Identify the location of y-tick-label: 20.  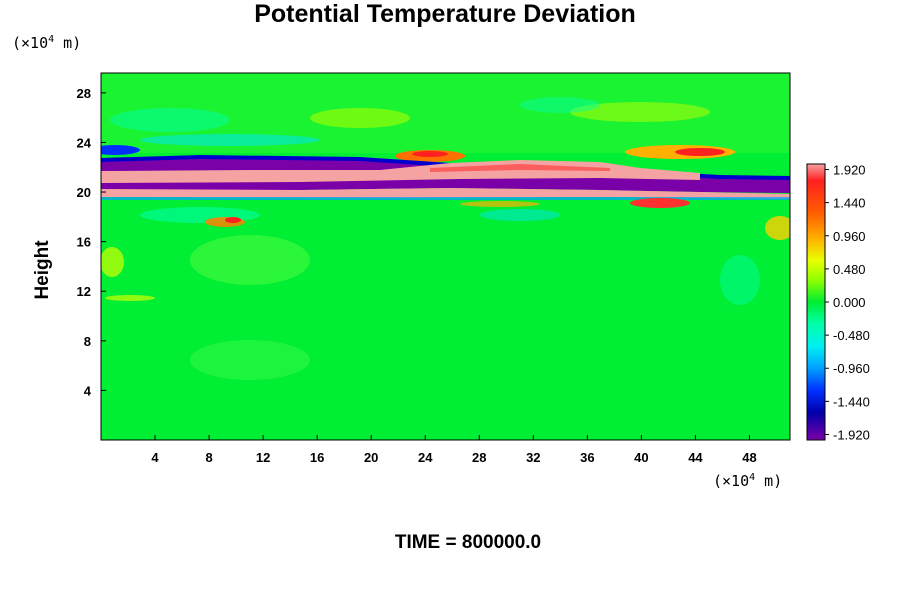
(84, 192).